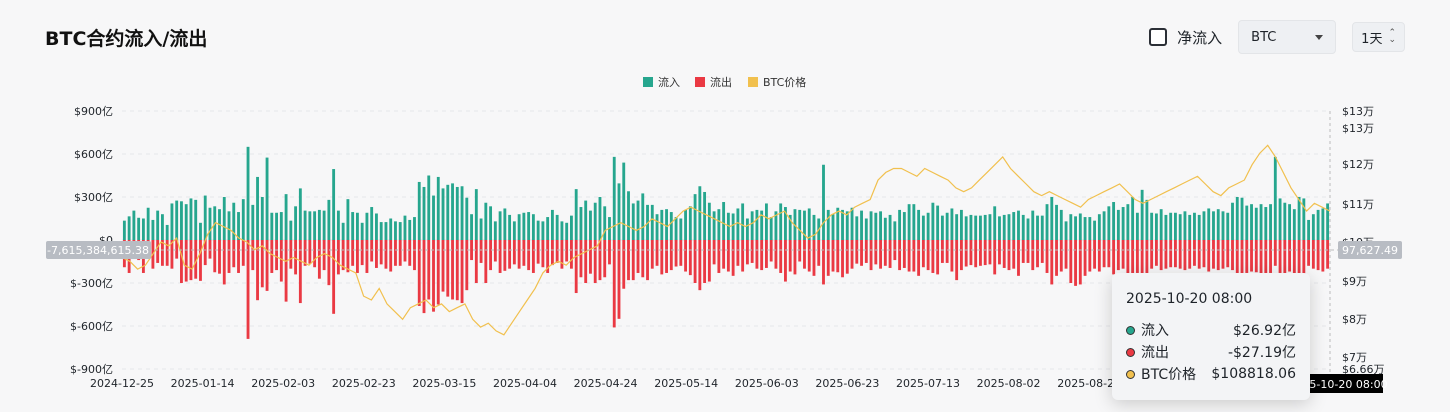 The height and width of the screenshot is (412, 1450). Describe the element at coordinates (1089, 383) in the screenshot. I see `x-tick-label: 2025-08-22` at that location.